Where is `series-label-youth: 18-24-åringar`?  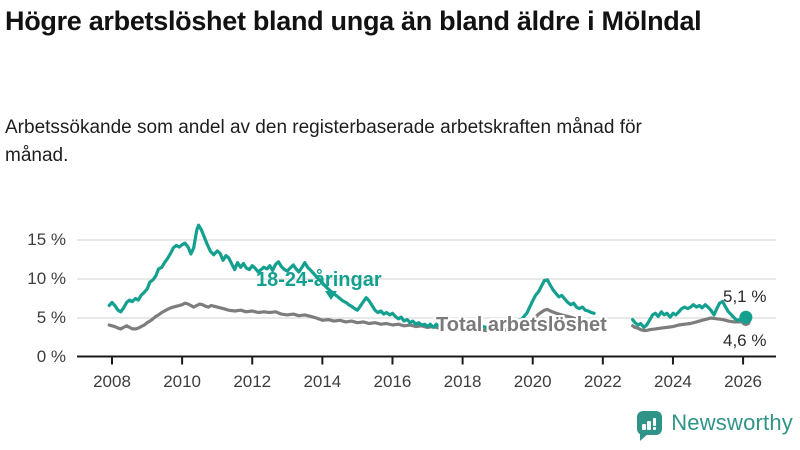
series-label-youth: 18-24-åringar is located at coordinates (319, 280).